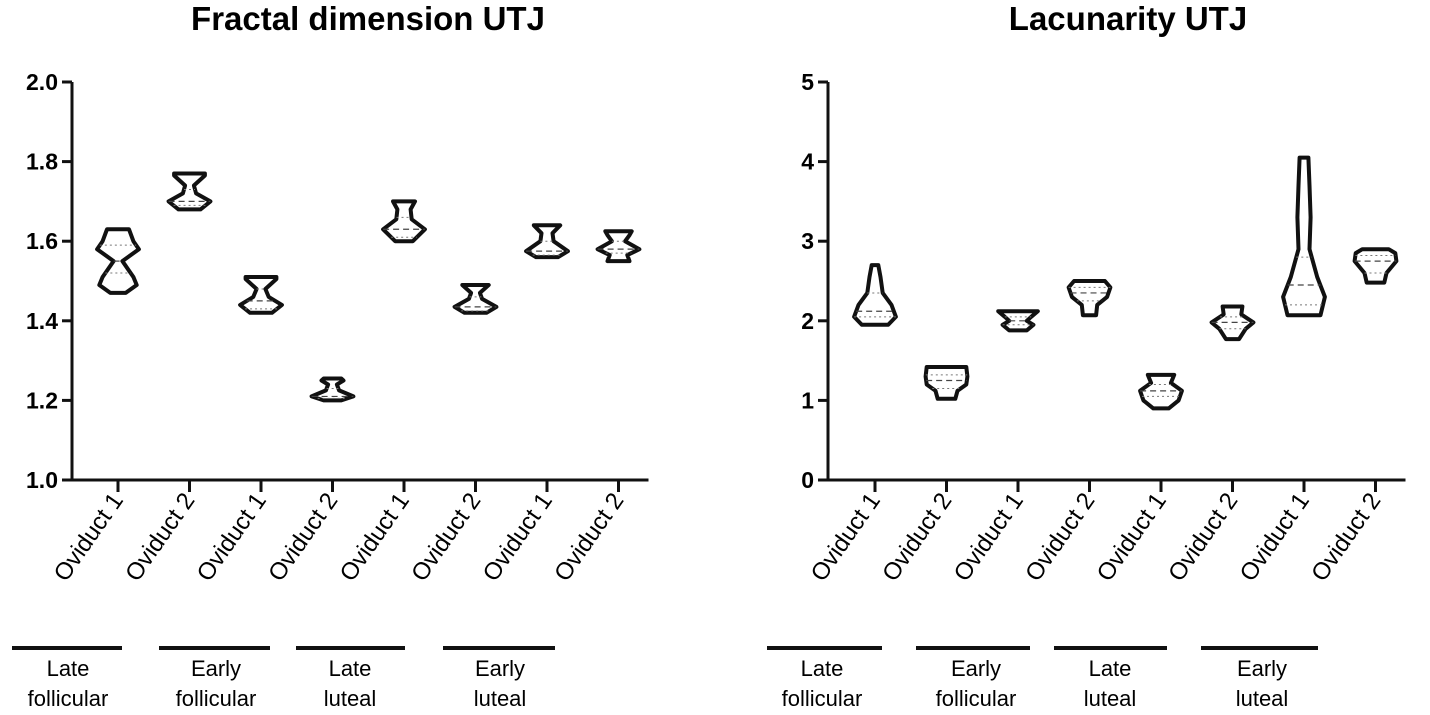 The image size is (1430, 715). What do you see at coordinates (42, 480) in the screenshot?
I see `y-tick-label: 1.0` at bounding box center [42, 480].